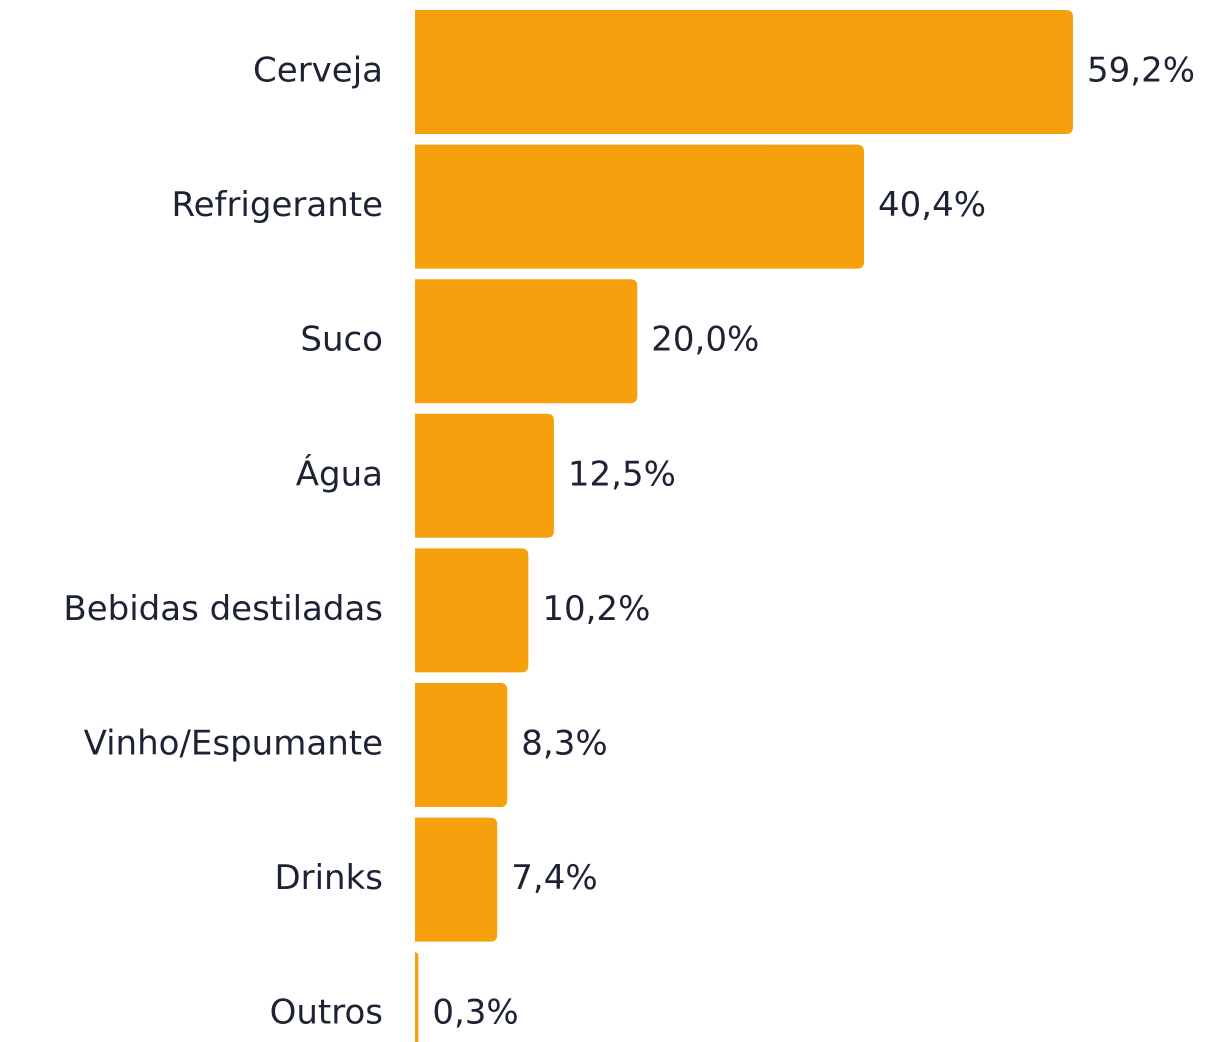  I want to click on value-label: 59,2%, so click(1141, 71).